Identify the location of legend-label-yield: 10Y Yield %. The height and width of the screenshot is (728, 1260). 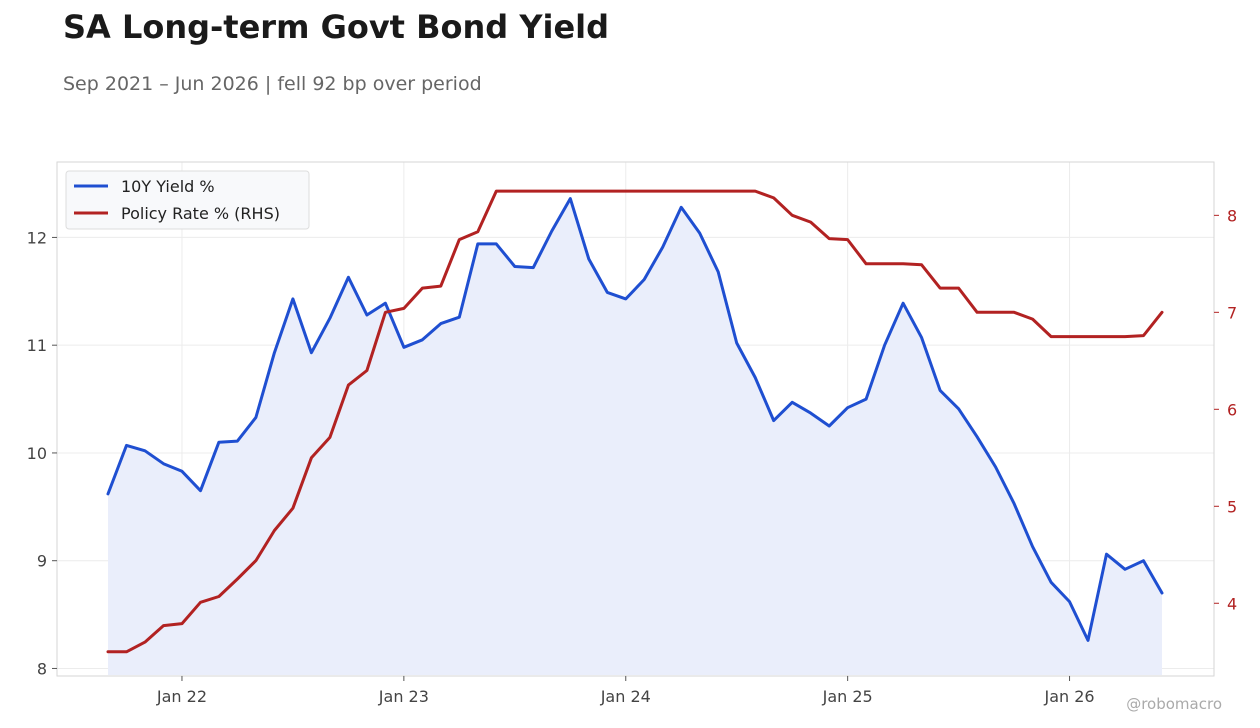
(168, 186).